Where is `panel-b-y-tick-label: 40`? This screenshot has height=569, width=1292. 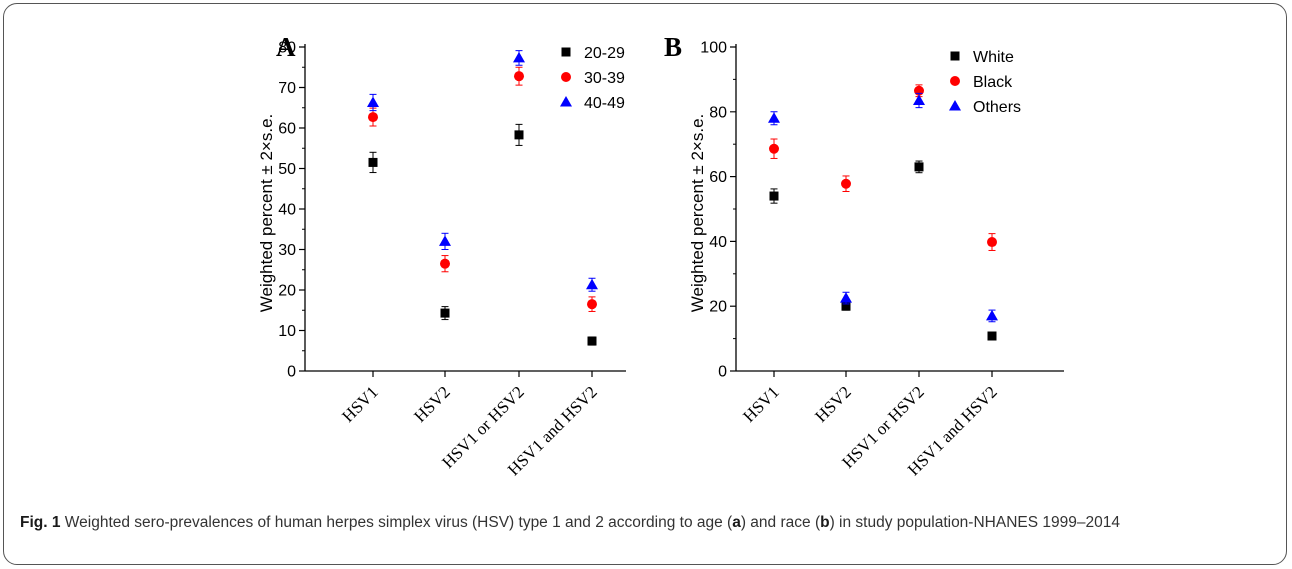
panel-b-y-tick-label: 40 is located at coordinates (718, 242).